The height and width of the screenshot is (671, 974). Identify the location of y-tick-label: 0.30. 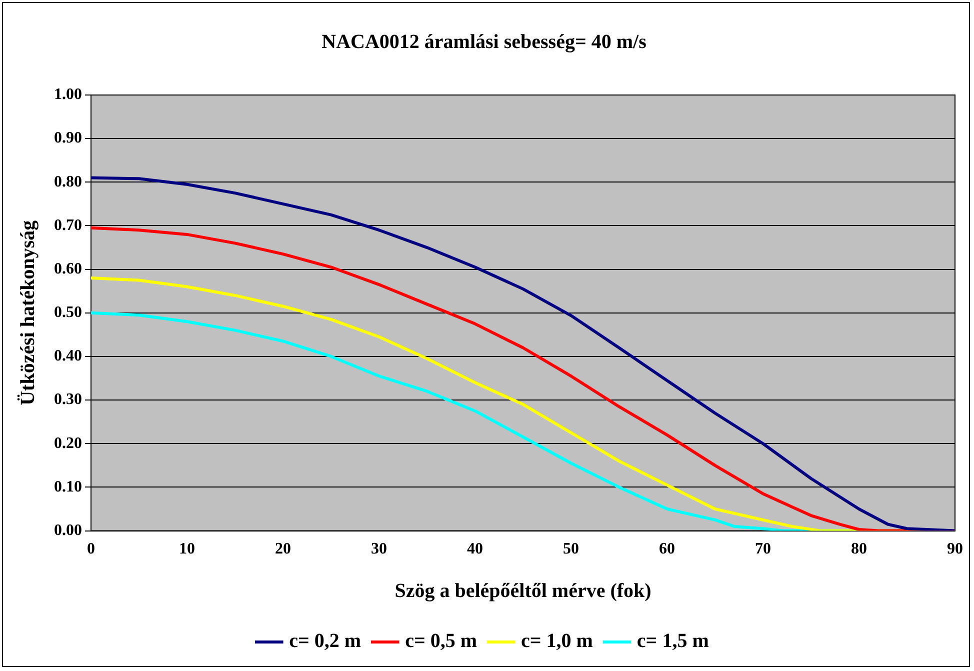
(68, 399).